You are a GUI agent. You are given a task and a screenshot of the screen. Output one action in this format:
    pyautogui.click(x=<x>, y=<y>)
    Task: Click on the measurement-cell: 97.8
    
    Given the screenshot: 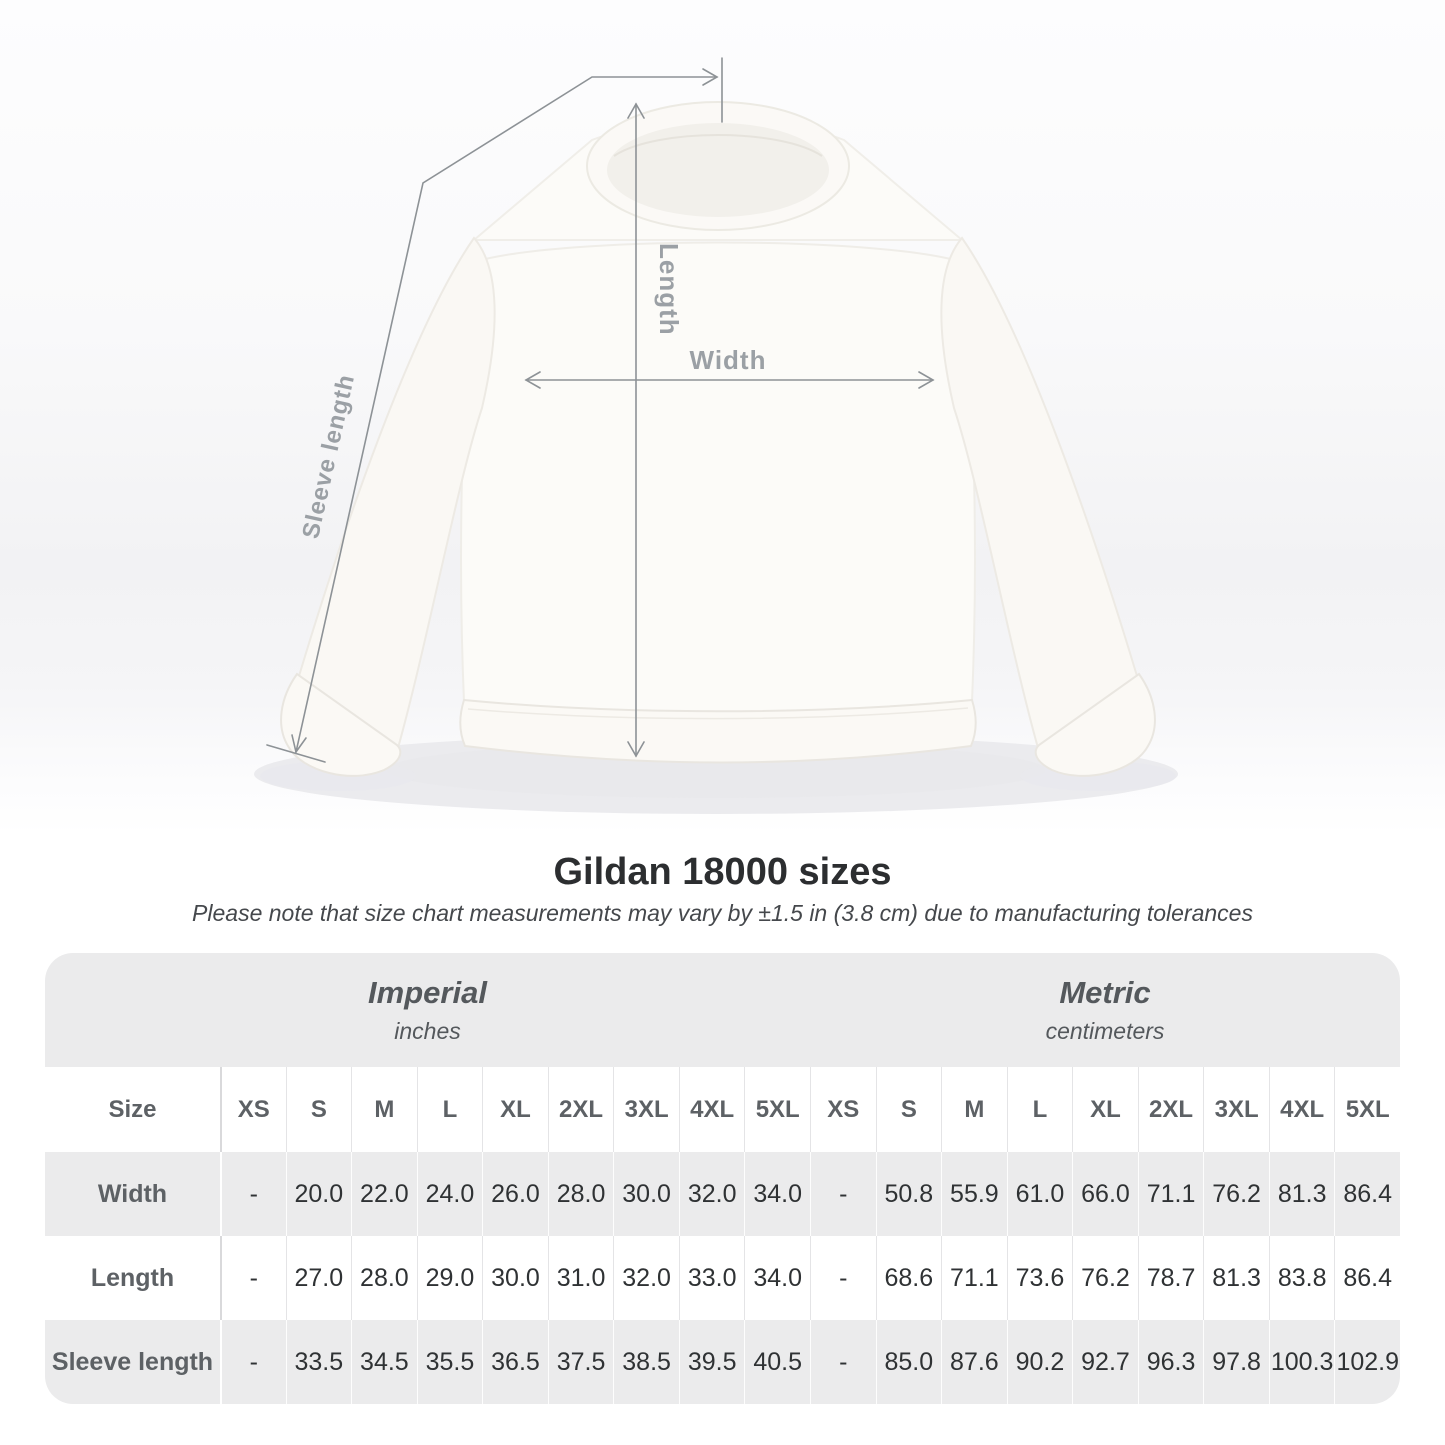 What is the action you would take?
    pyautogui.click(x=1236, y=1362)
    